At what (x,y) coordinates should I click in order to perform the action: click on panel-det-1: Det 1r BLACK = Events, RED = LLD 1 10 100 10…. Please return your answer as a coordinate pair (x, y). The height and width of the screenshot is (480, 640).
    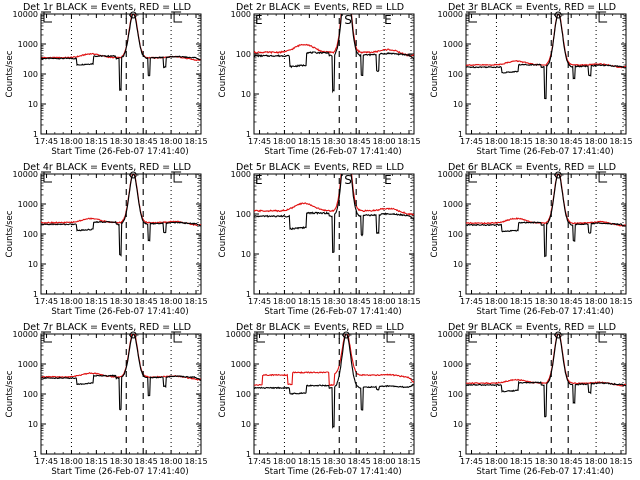
    Looking at the image, I should click on (106, 79).